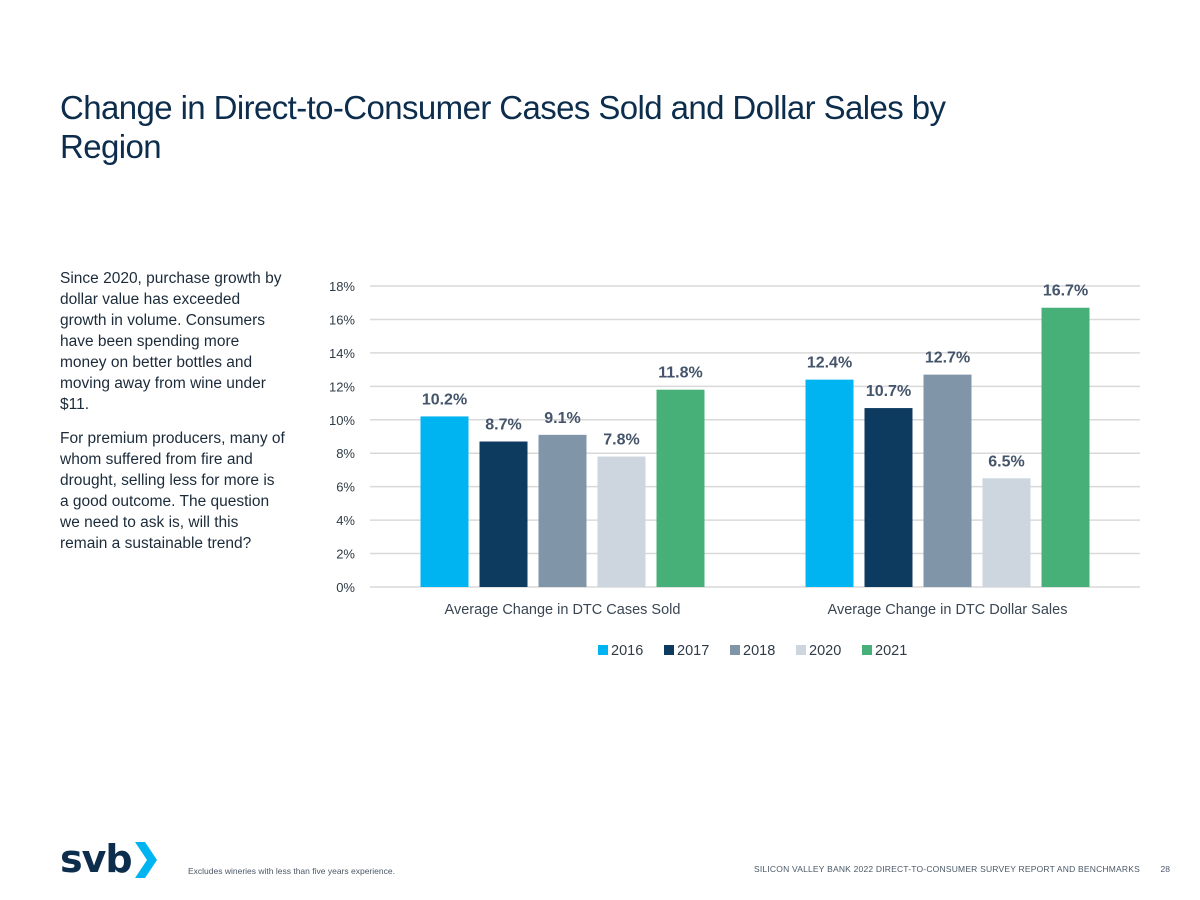 The width and height of the screenshot is (1200, 900). Describe the element at coordinates (947, 358) in the screenshot. I see `data-label: 12.7%` at that location.